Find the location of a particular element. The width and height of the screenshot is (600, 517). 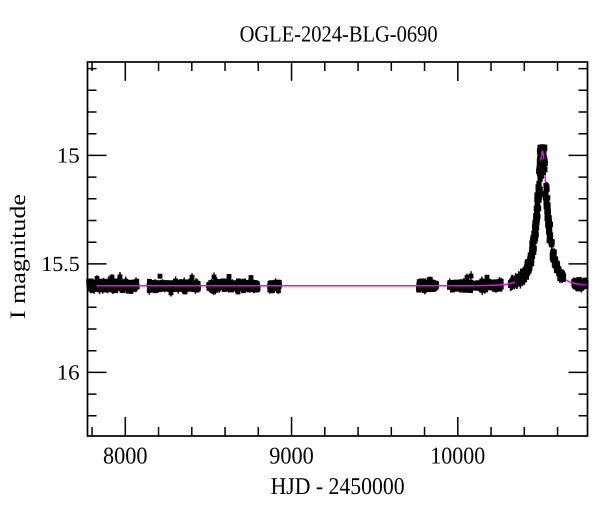

svg-text: I magnitude is located at coordinates (17, 256).